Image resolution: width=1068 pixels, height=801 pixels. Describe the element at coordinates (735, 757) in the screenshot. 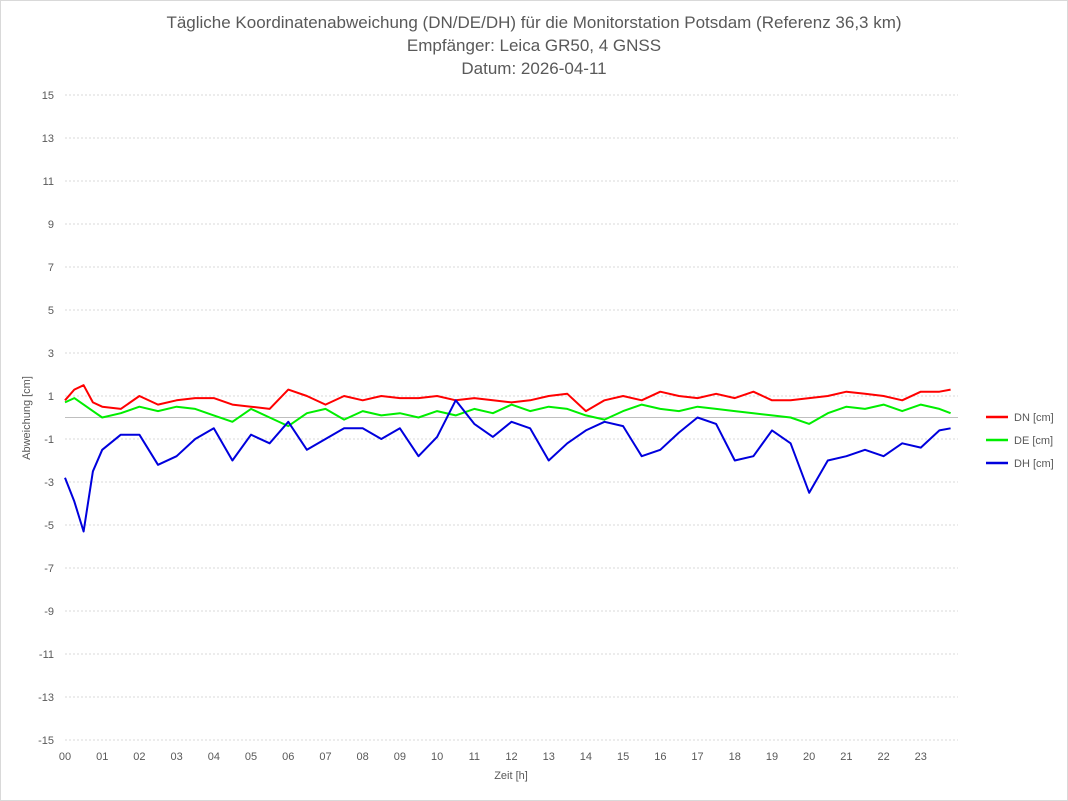

I see `x-tick-label: 18` at that location.